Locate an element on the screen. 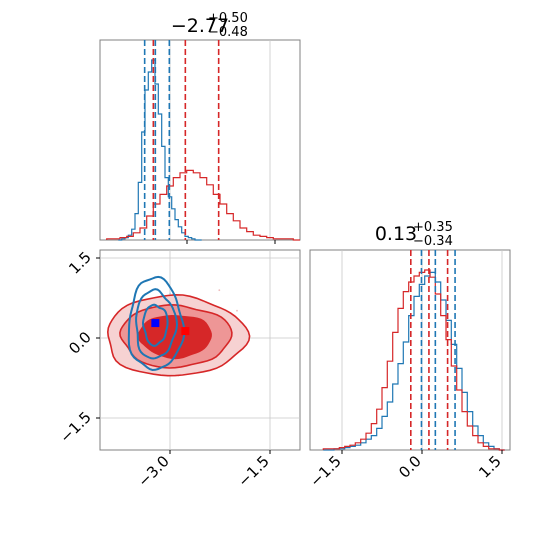  panel-bottom-left-x-ticks: −3.0 −1.5 is located at coordinates (203, 470).